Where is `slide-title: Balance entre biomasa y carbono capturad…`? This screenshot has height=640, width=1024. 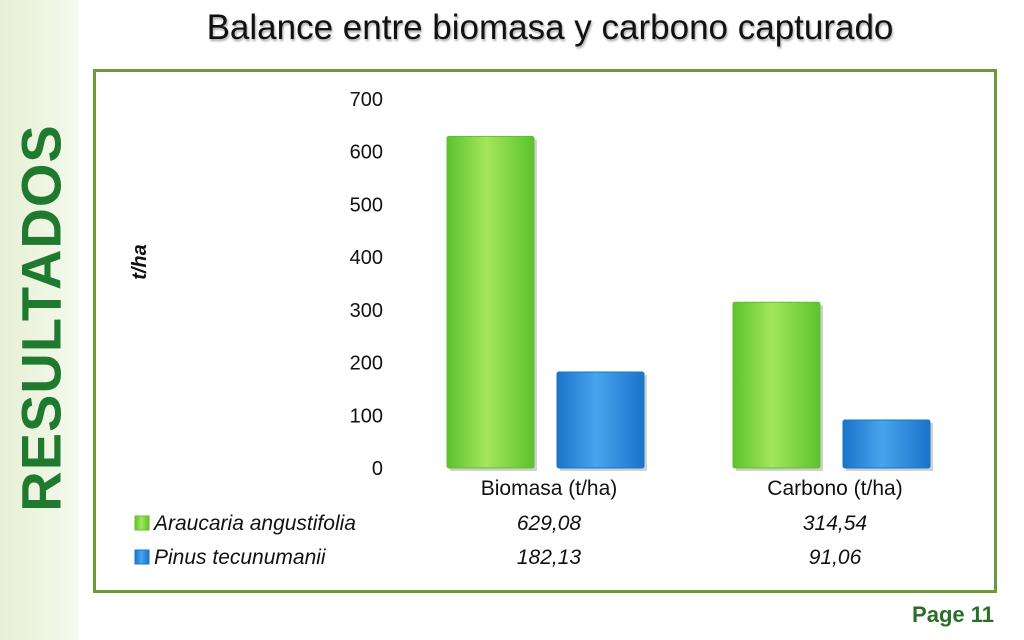 slide-title: Balance entre biomasa y carbono capturad… is located at coordinates (550, 27).